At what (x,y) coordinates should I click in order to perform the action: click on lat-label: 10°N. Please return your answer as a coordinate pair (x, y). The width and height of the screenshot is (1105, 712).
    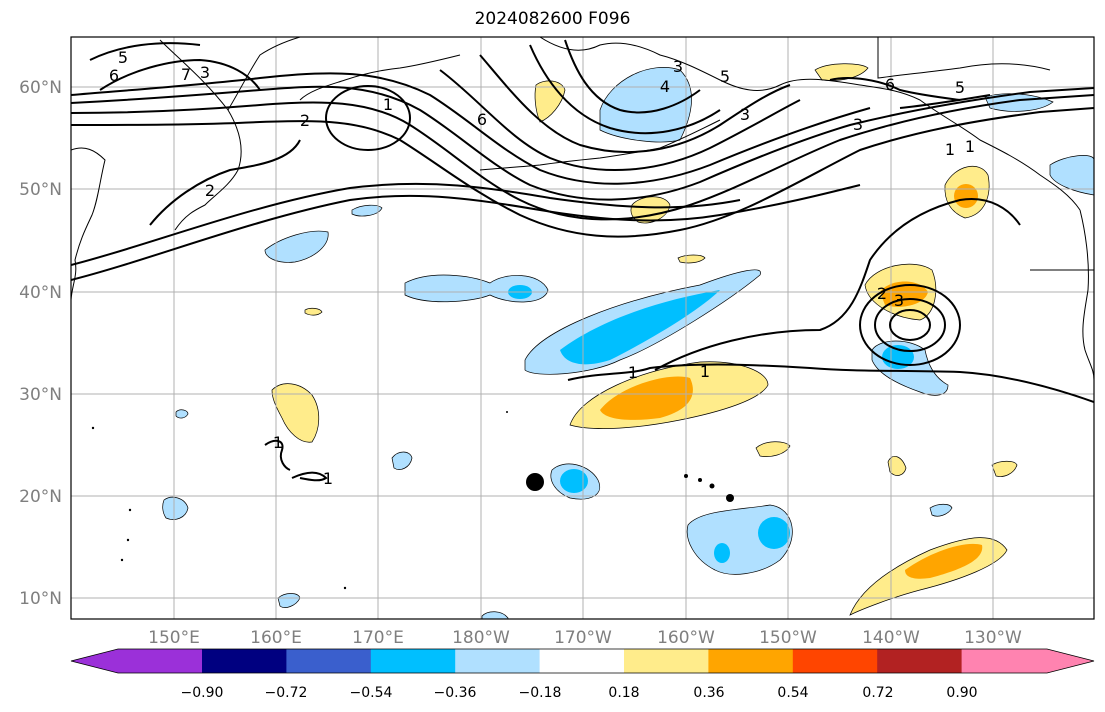
    Looking at the image, I should click on (40, 599).